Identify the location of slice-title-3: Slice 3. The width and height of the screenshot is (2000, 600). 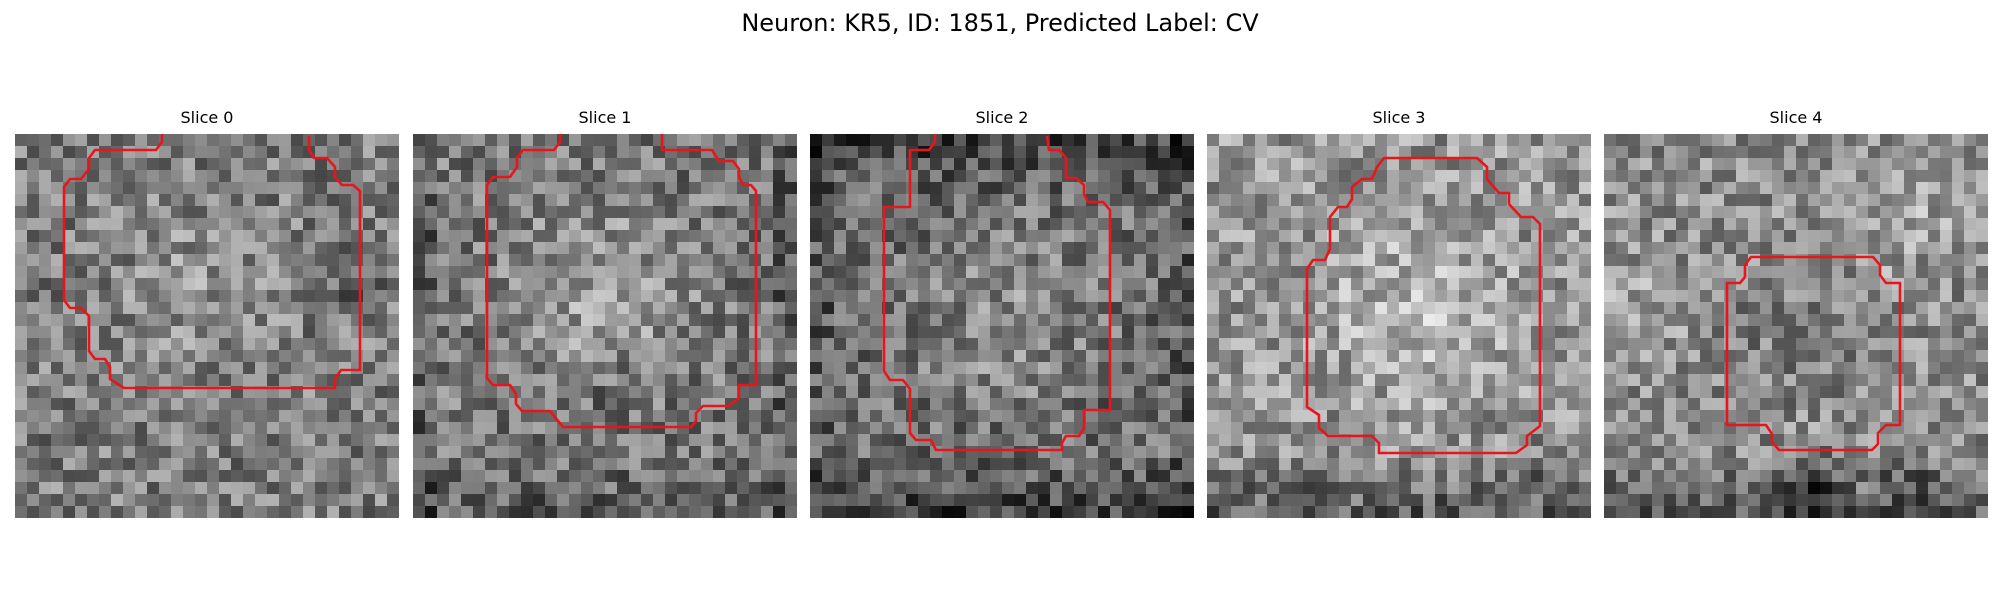
(1399, 117).